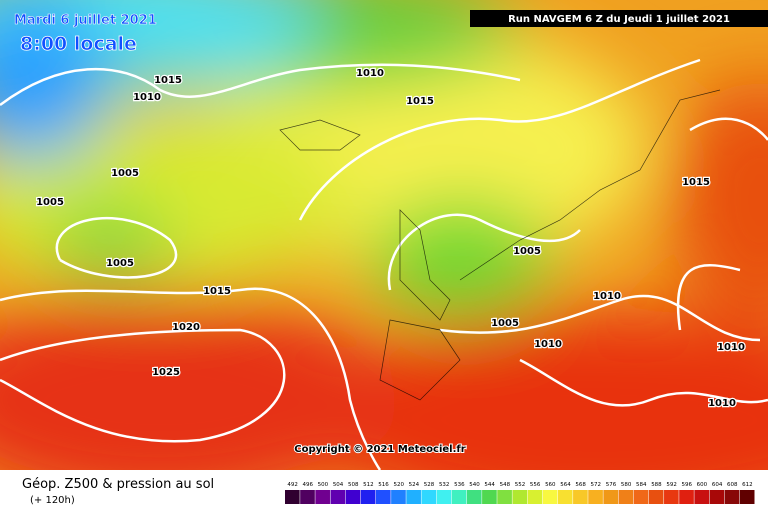 The image size is (768, 512). Describe the element at coordinates (505, 485) in the screenshot. I see `scale-label: 548` at that location.